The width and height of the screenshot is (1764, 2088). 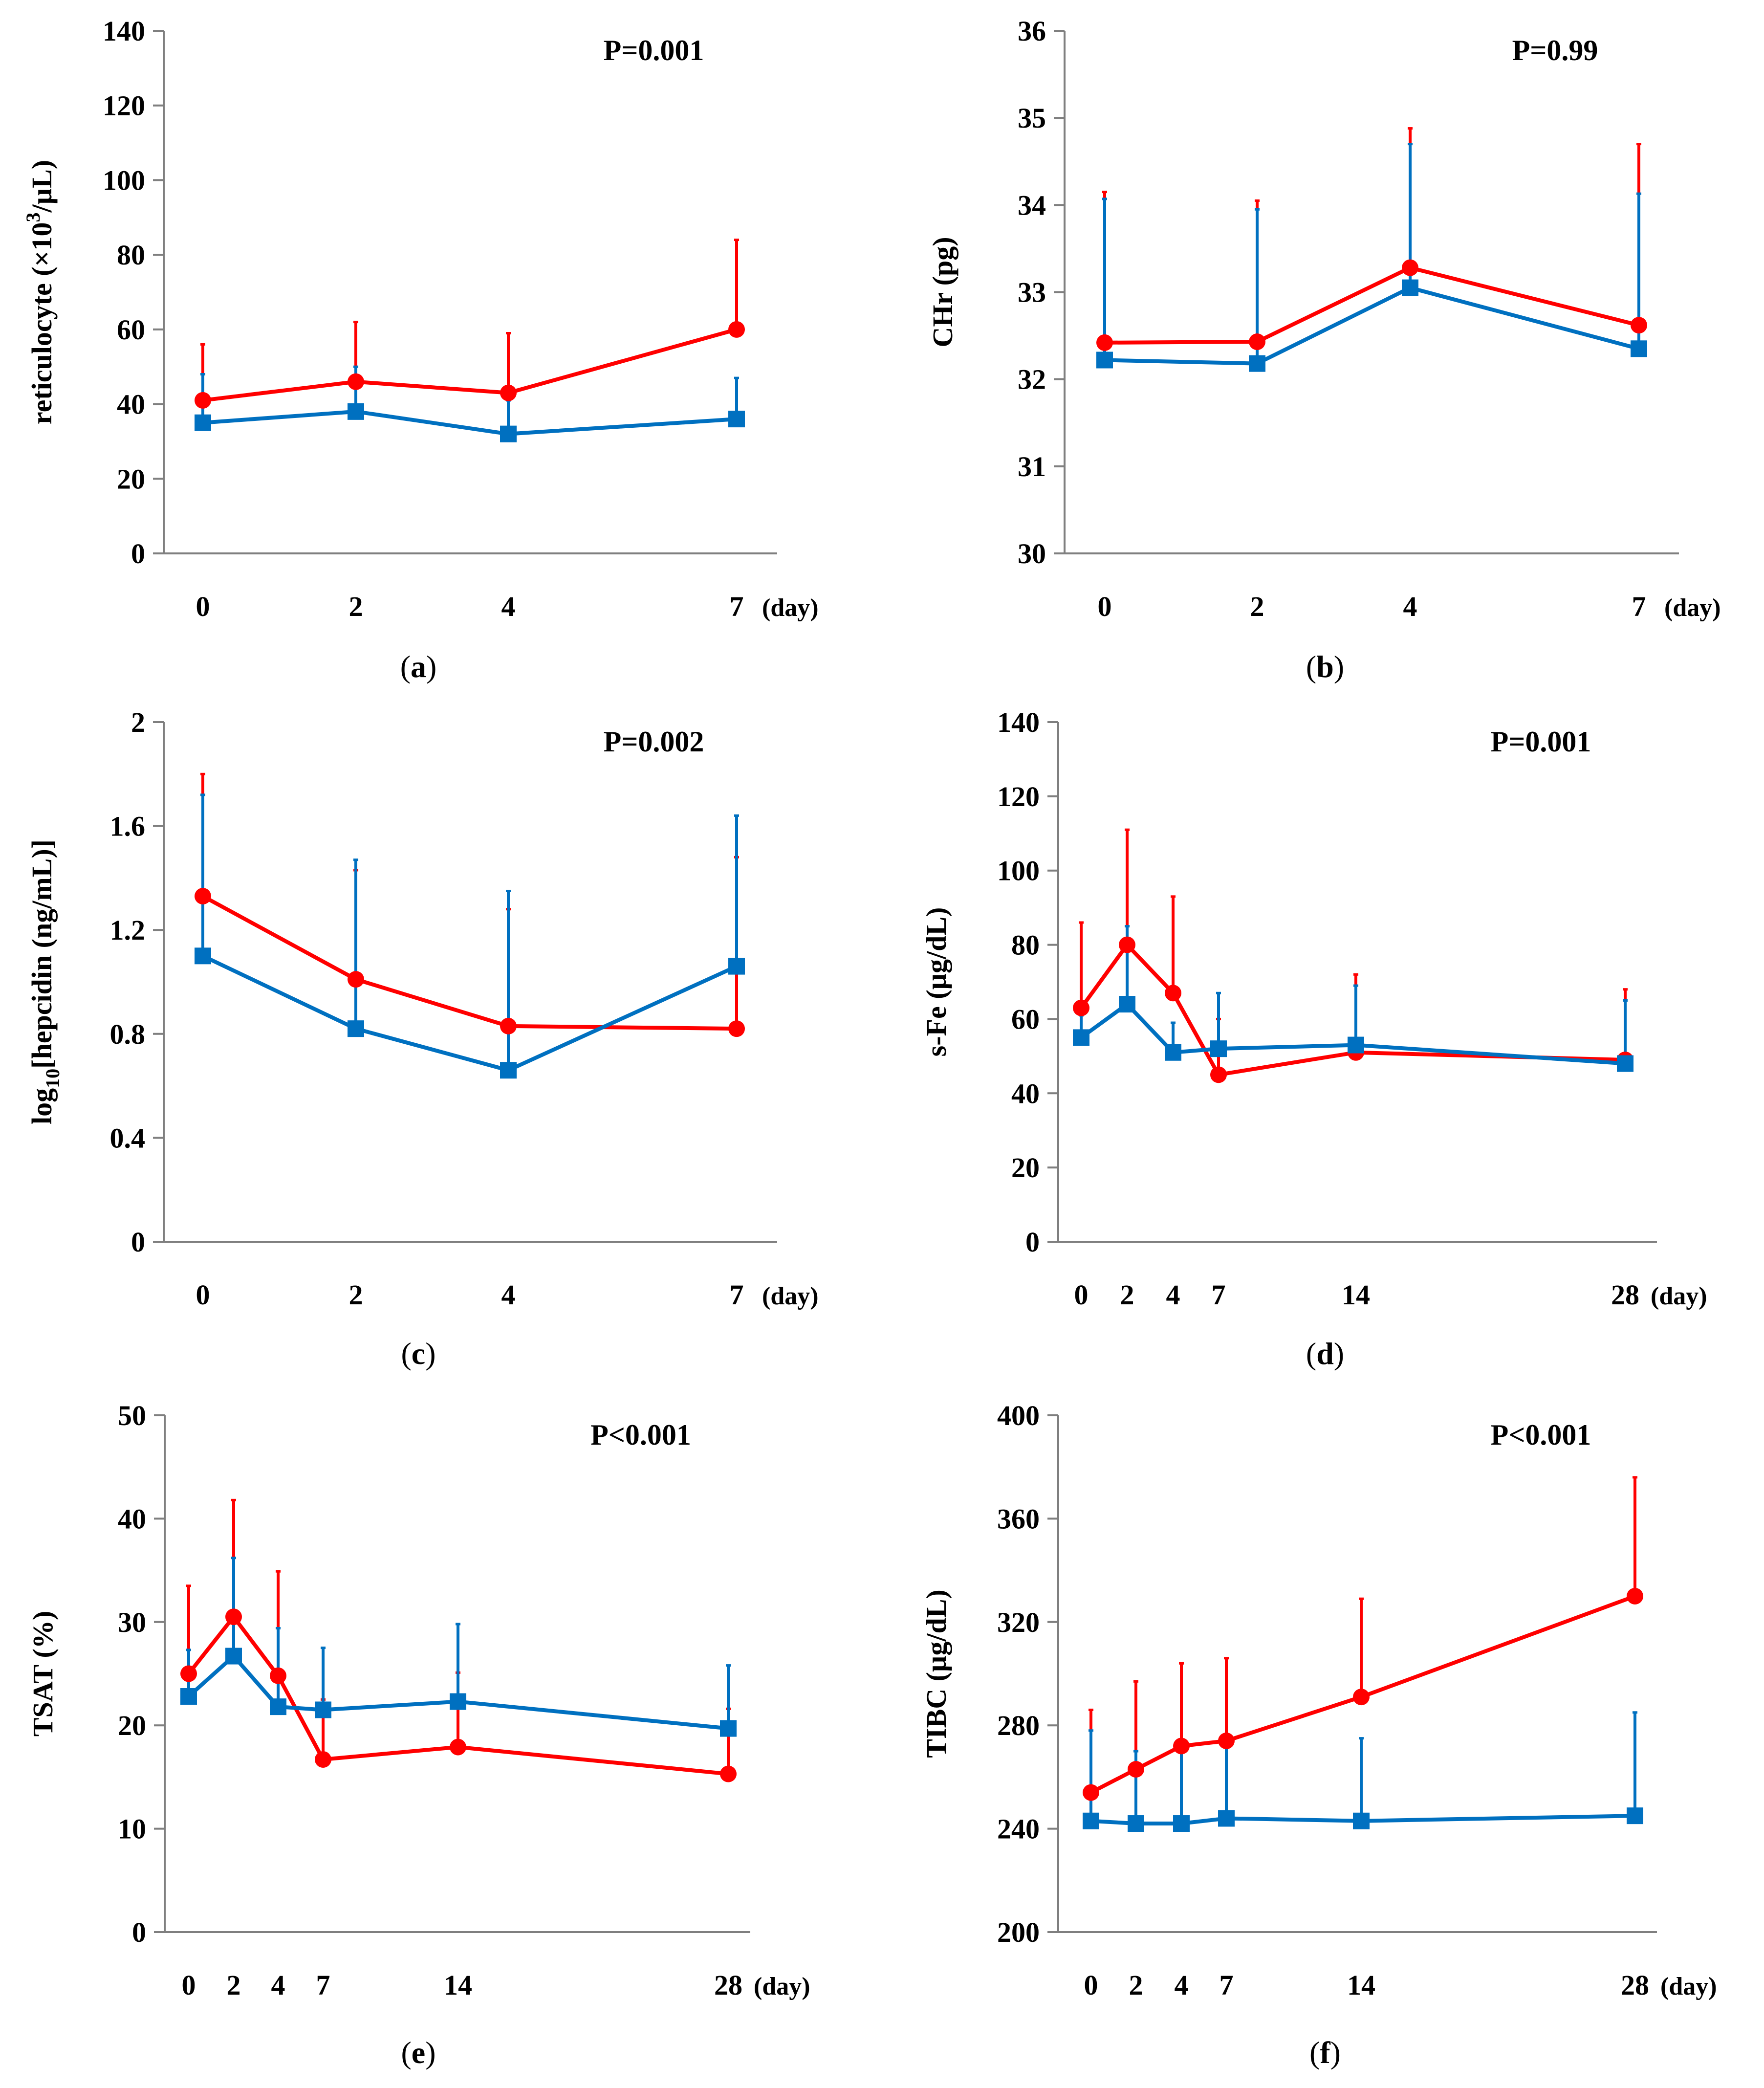 I want to click on panel-caption-letter: b, so click(x=1325, y=666).